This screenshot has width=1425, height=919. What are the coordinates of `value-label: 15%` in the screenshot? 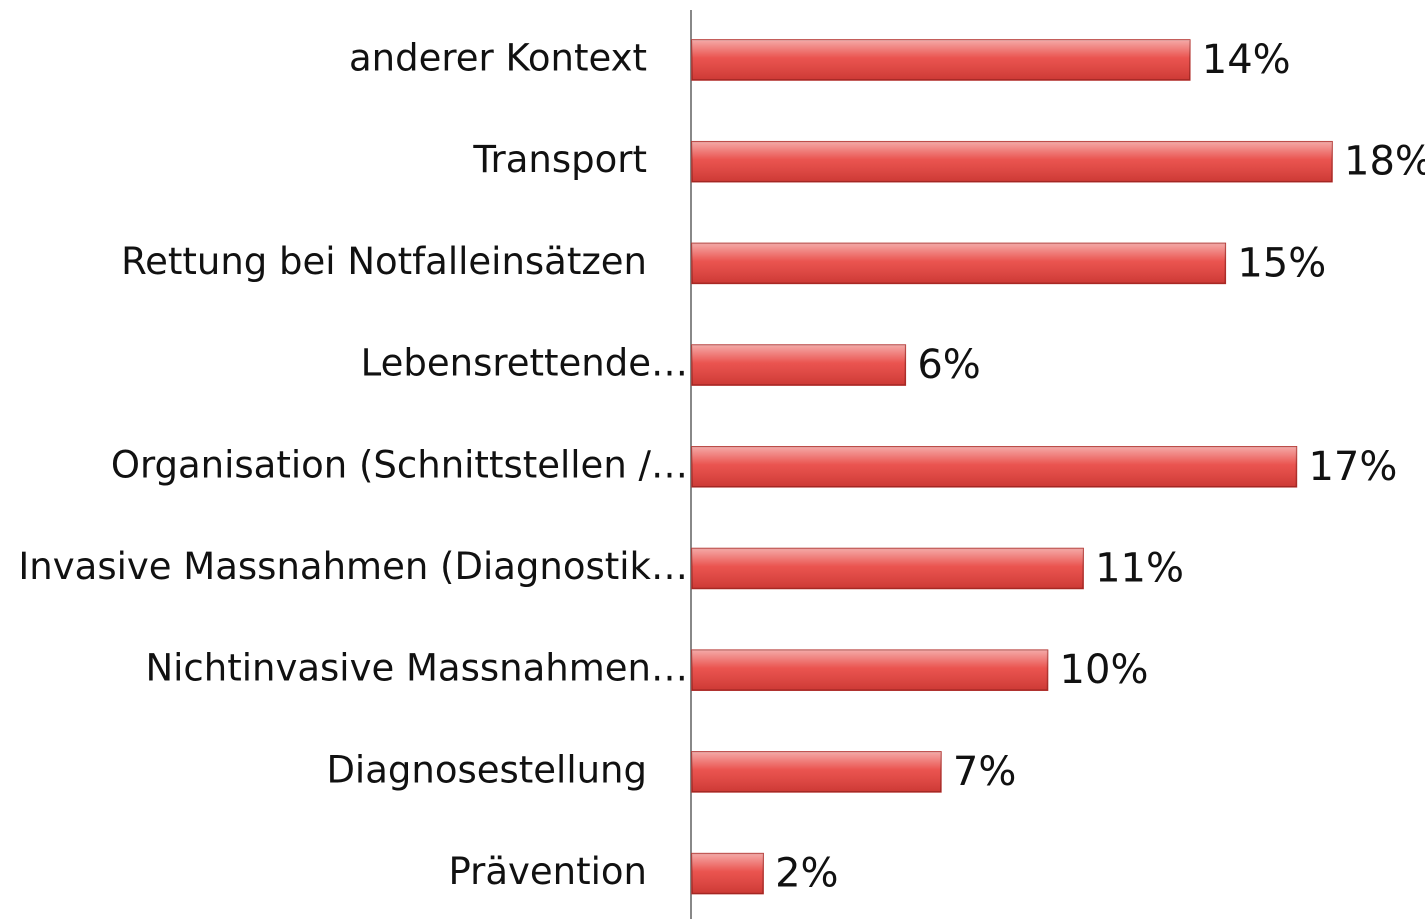 It's located at (1281, 263).